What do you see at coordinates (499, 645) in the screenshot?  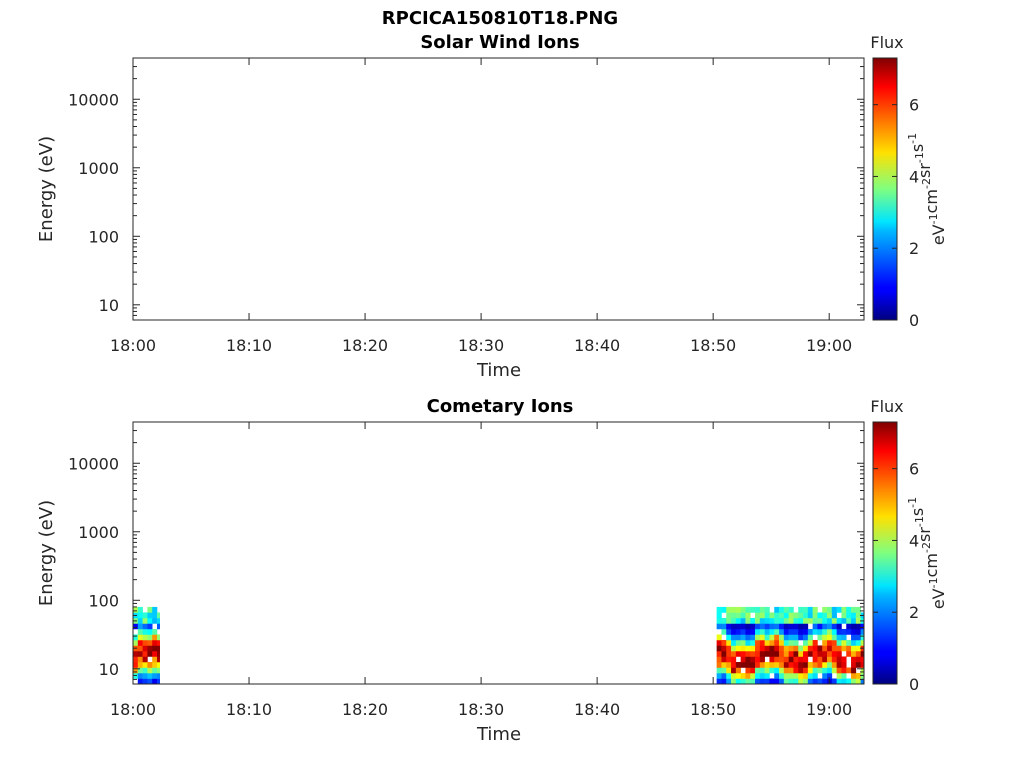 I see `heatmap-area` at bounding box center [499, 645].